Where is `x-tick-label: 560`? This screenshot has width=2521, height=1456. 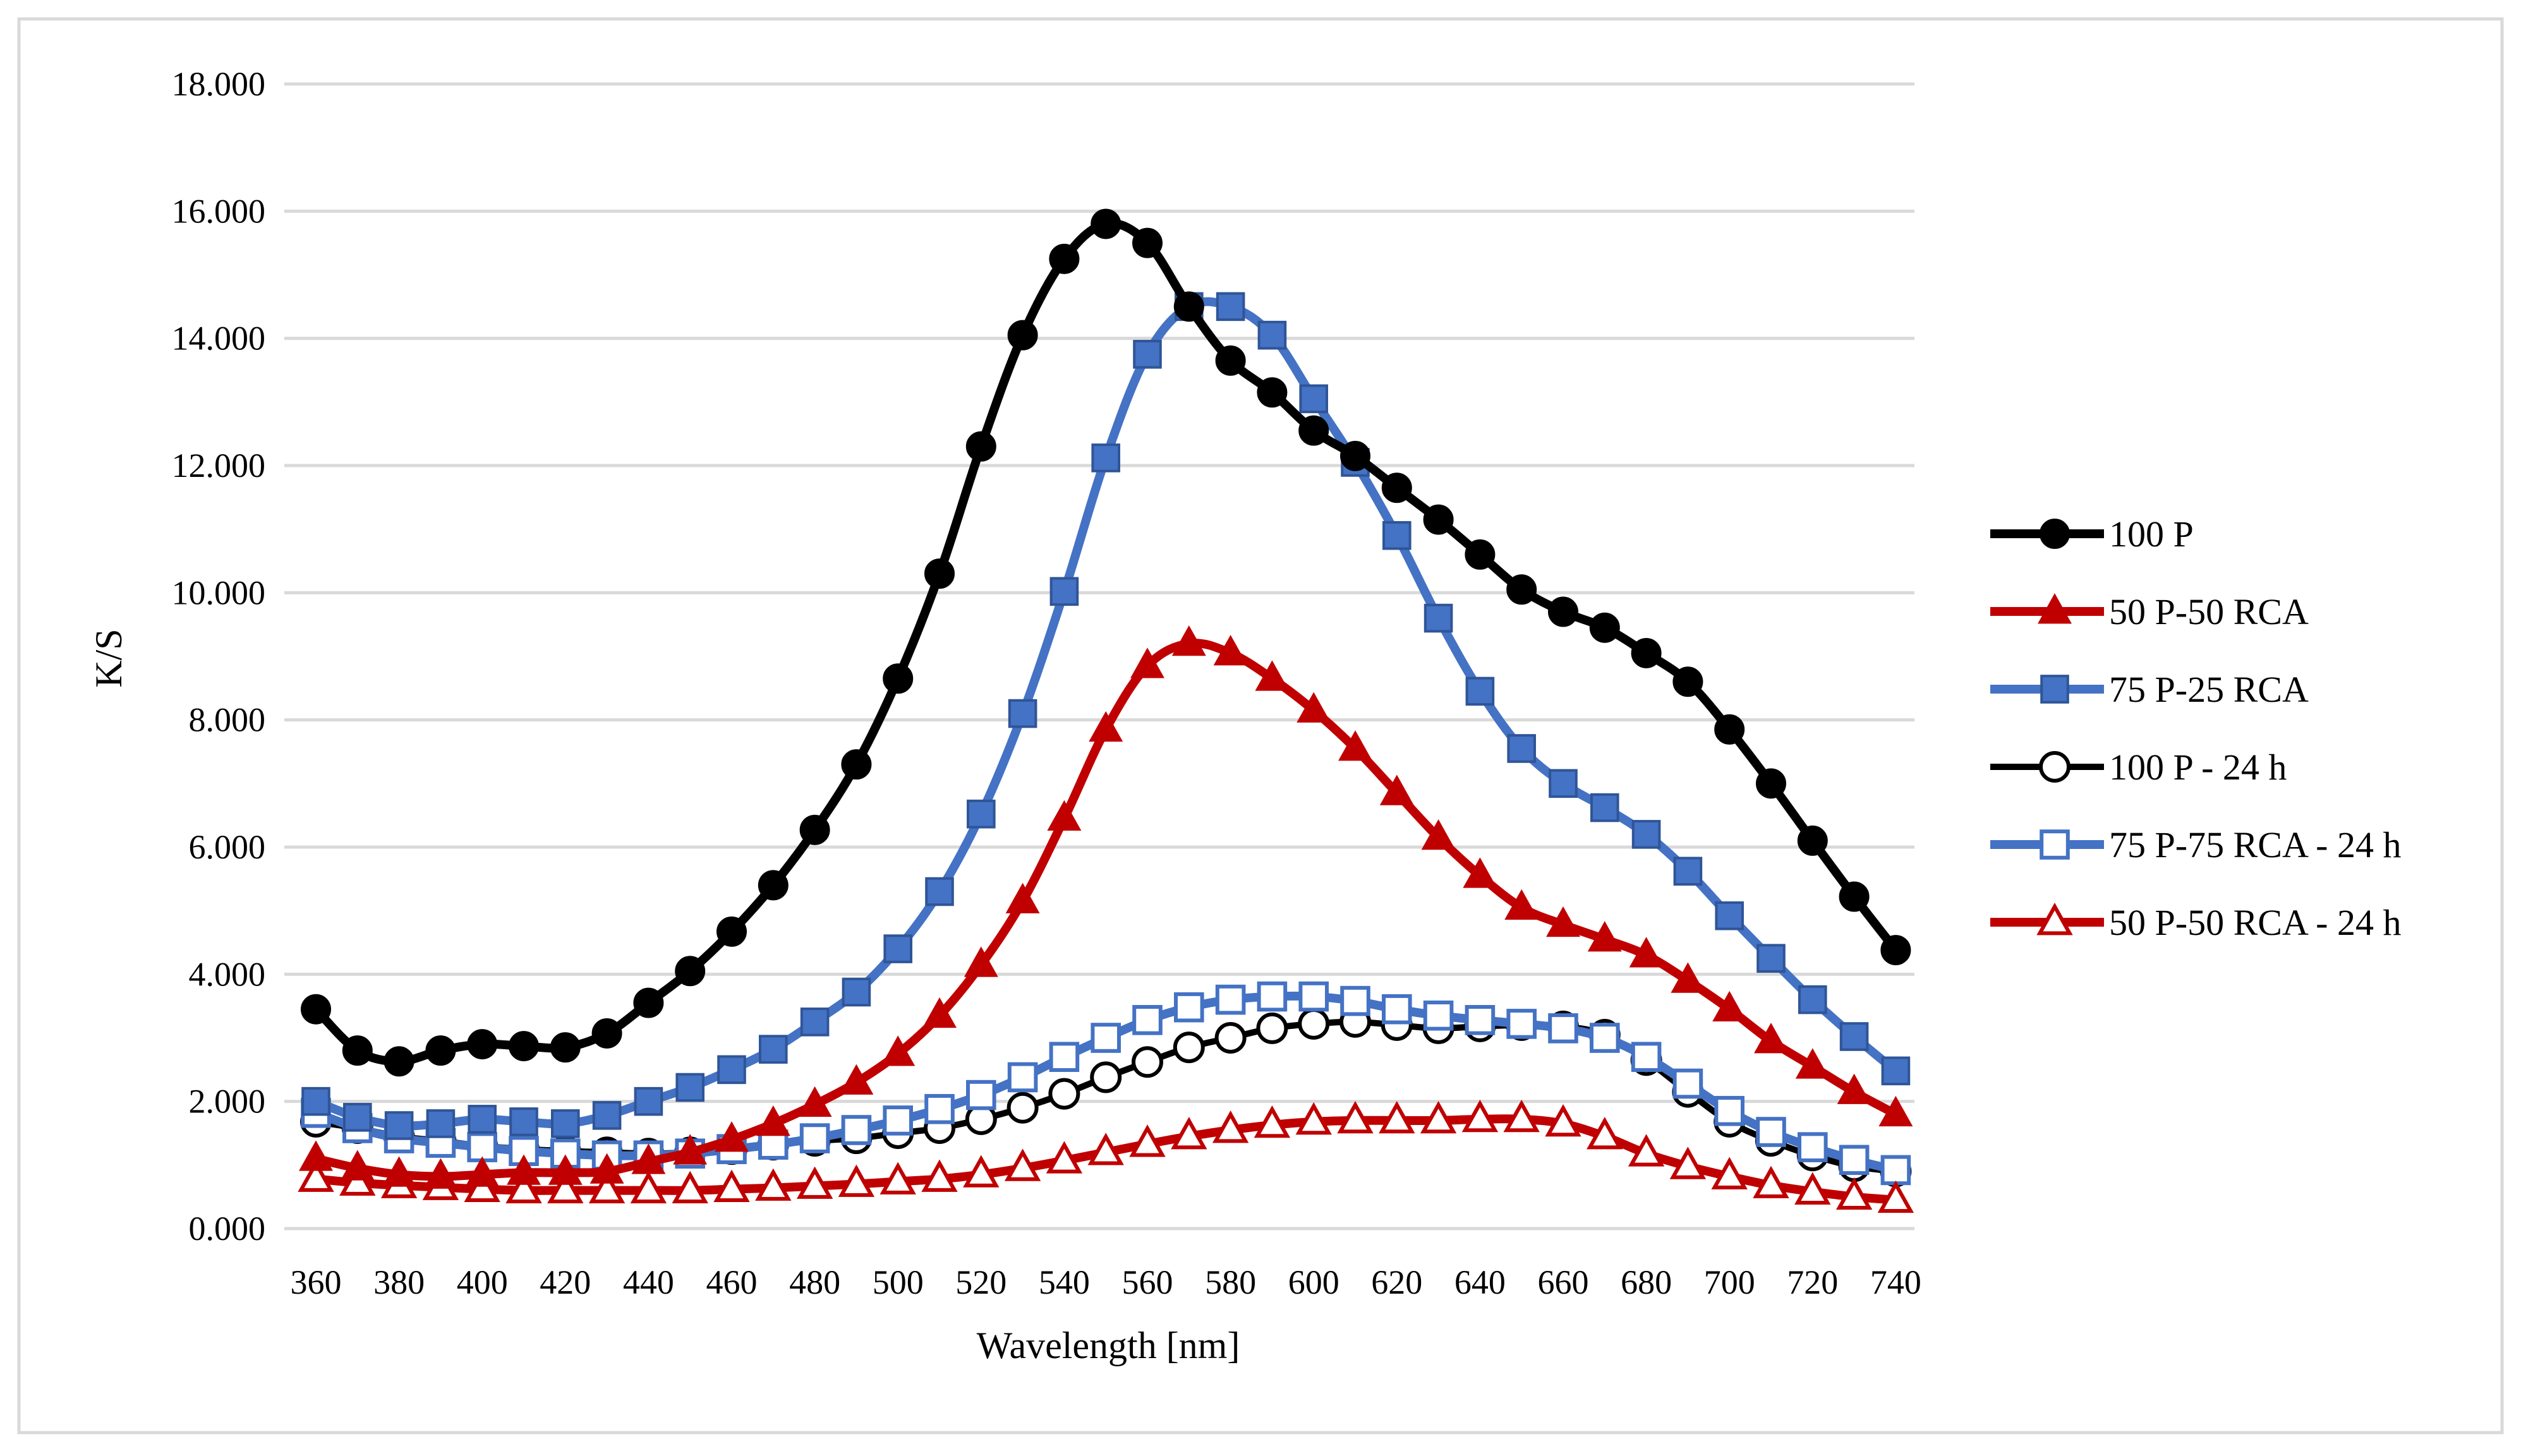
x-tick-label: 560 is located at coordinates (1147, 1282).